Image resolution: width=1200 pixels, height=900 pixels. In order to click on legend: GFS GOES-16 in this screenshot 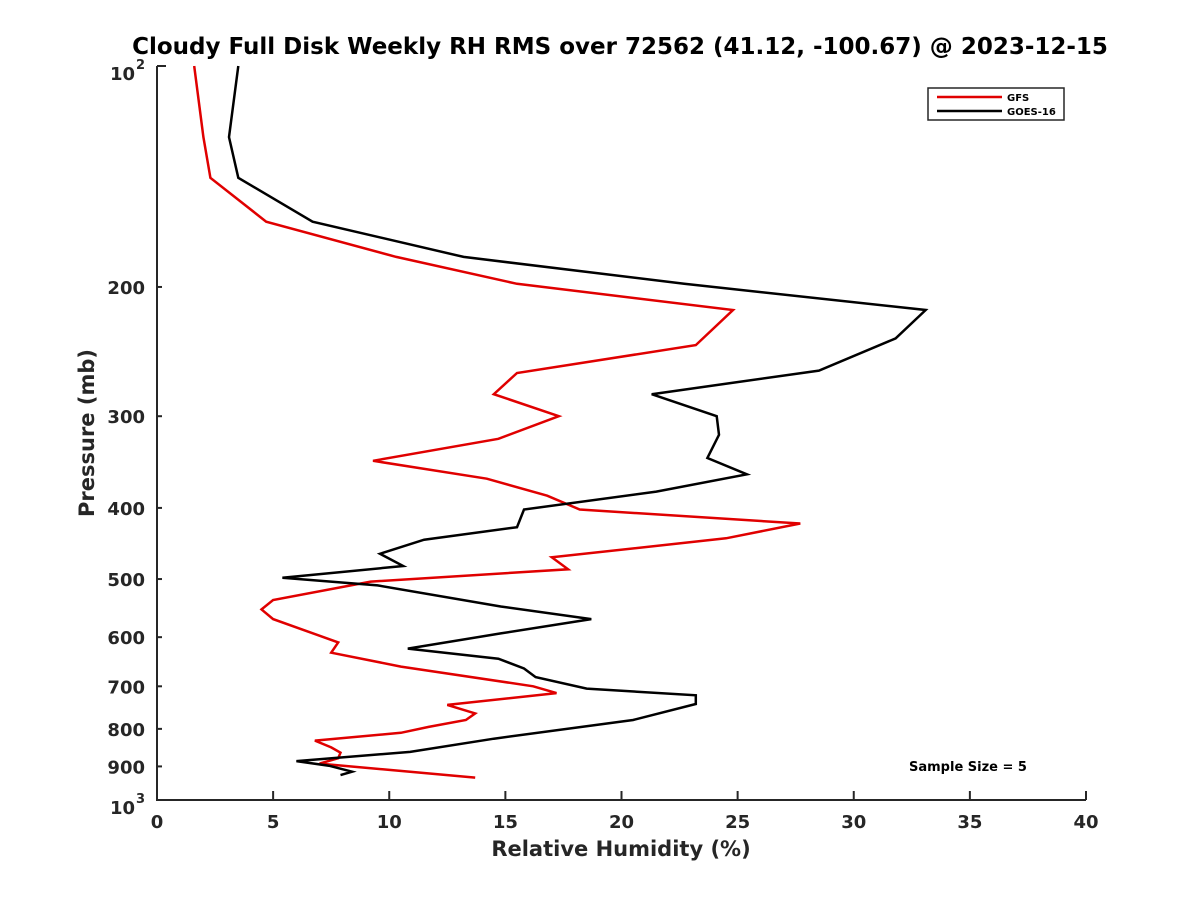, I will do `click(996, 104)`.